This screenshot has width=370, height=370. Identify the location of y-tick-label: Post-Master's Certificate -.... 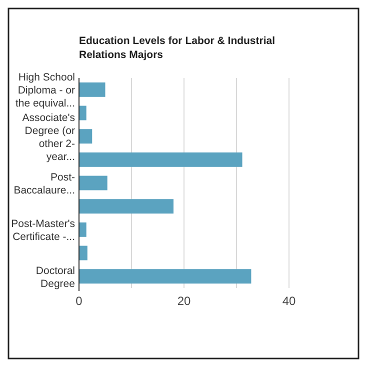
(43, 231).